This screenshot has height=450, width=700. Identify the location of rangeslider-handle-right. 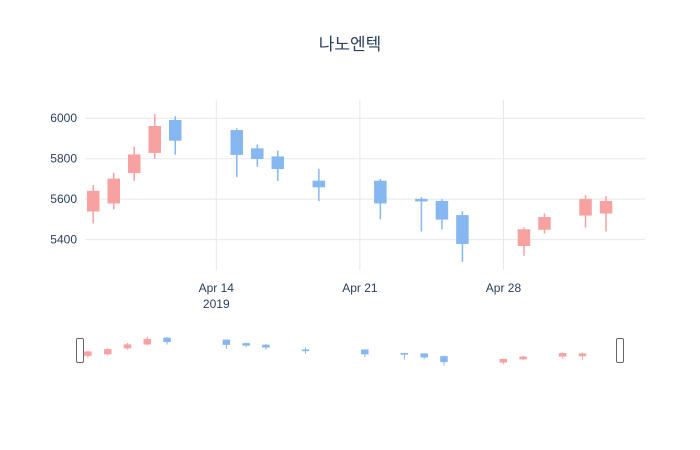
(620, 350).